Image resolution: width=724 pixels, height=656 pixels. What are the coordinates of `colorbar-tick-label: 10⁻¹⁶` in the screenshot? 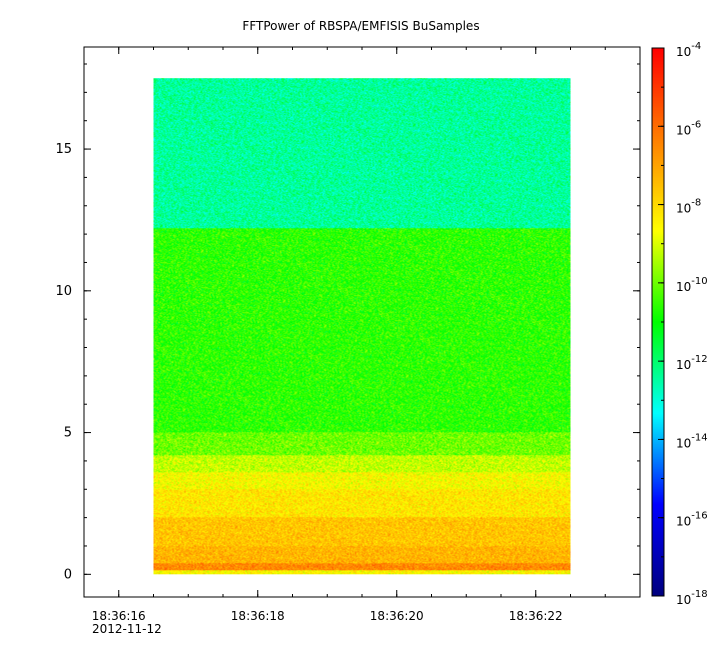 It's located at (692, 520).